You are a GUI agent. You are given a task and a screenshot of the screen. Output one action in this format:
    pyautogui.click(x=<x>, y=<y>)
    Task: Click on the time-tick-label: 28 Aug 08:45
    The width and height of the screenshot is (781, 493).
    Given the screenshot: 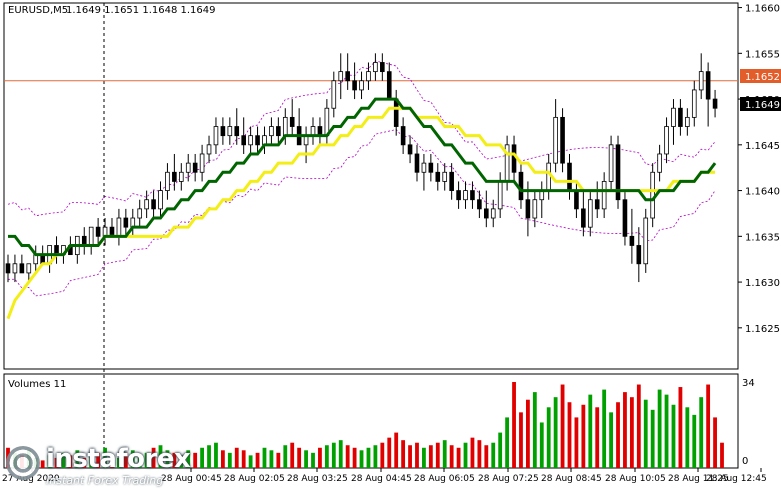 What is the action you would take?
    pyautogui.click(x=571, y=479)
    